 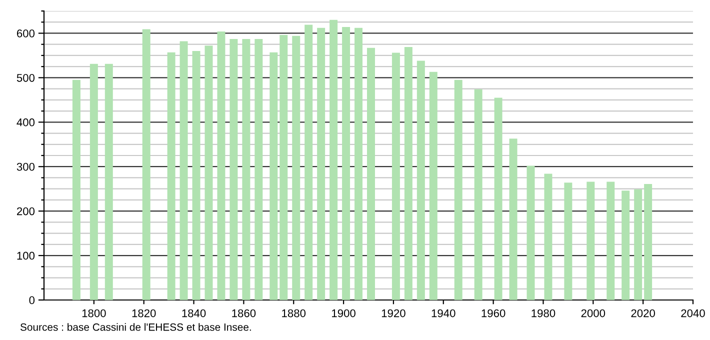 What do you see at coordinates (25, 166) in the screenshot?
I see `y-tick-label: 300` at bounding box center [25, 166].